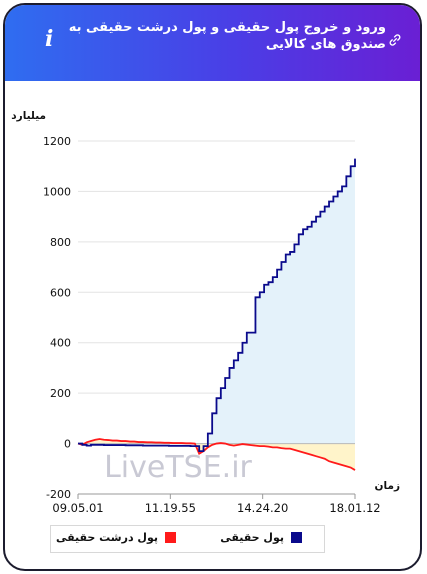 This screenshot has height=574, width=427. I want to click on x-tick-label: 11.19.55, so click(170, 508).